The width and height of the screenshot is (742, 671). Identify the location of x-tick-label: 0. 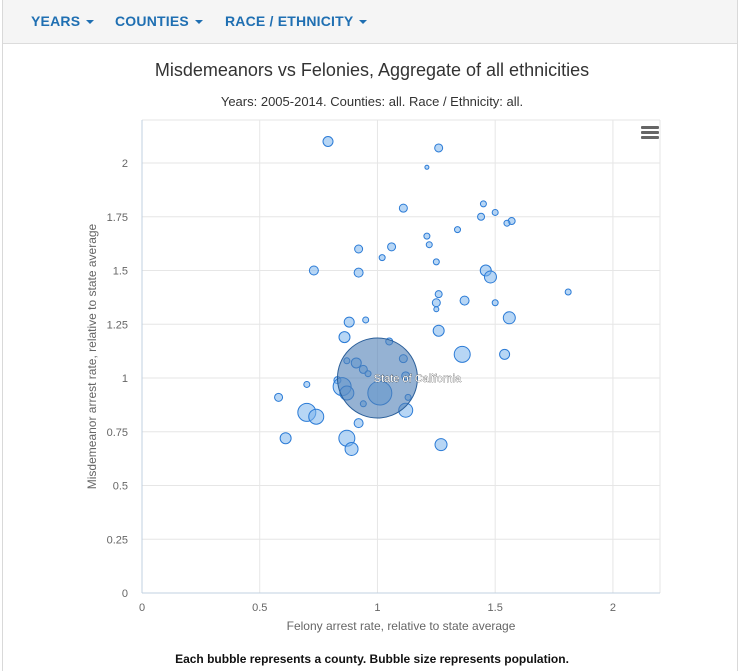
(142, 608).